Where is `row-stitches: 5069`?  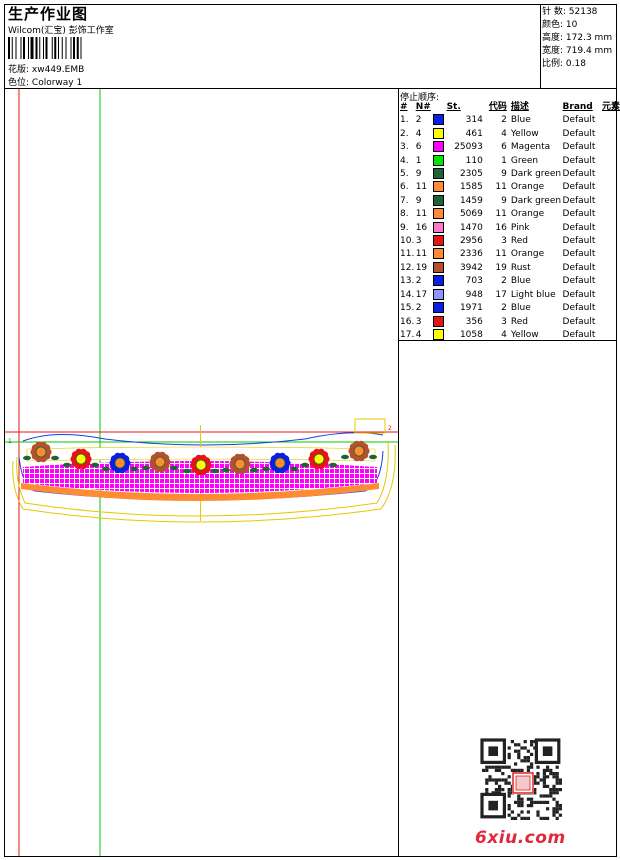 row-stitches: 5069 is located at coordinates (471, 214).